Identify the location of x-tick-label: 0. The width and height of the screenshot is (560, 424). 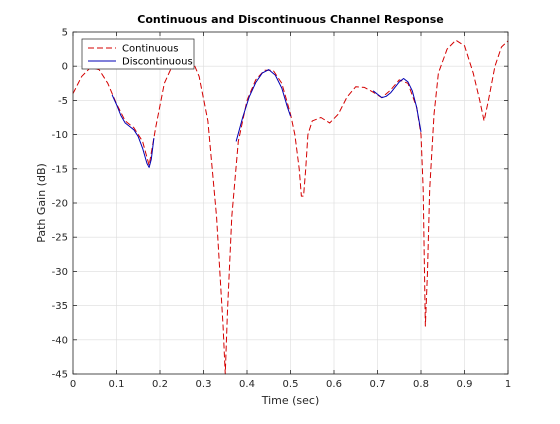
(73, 384).